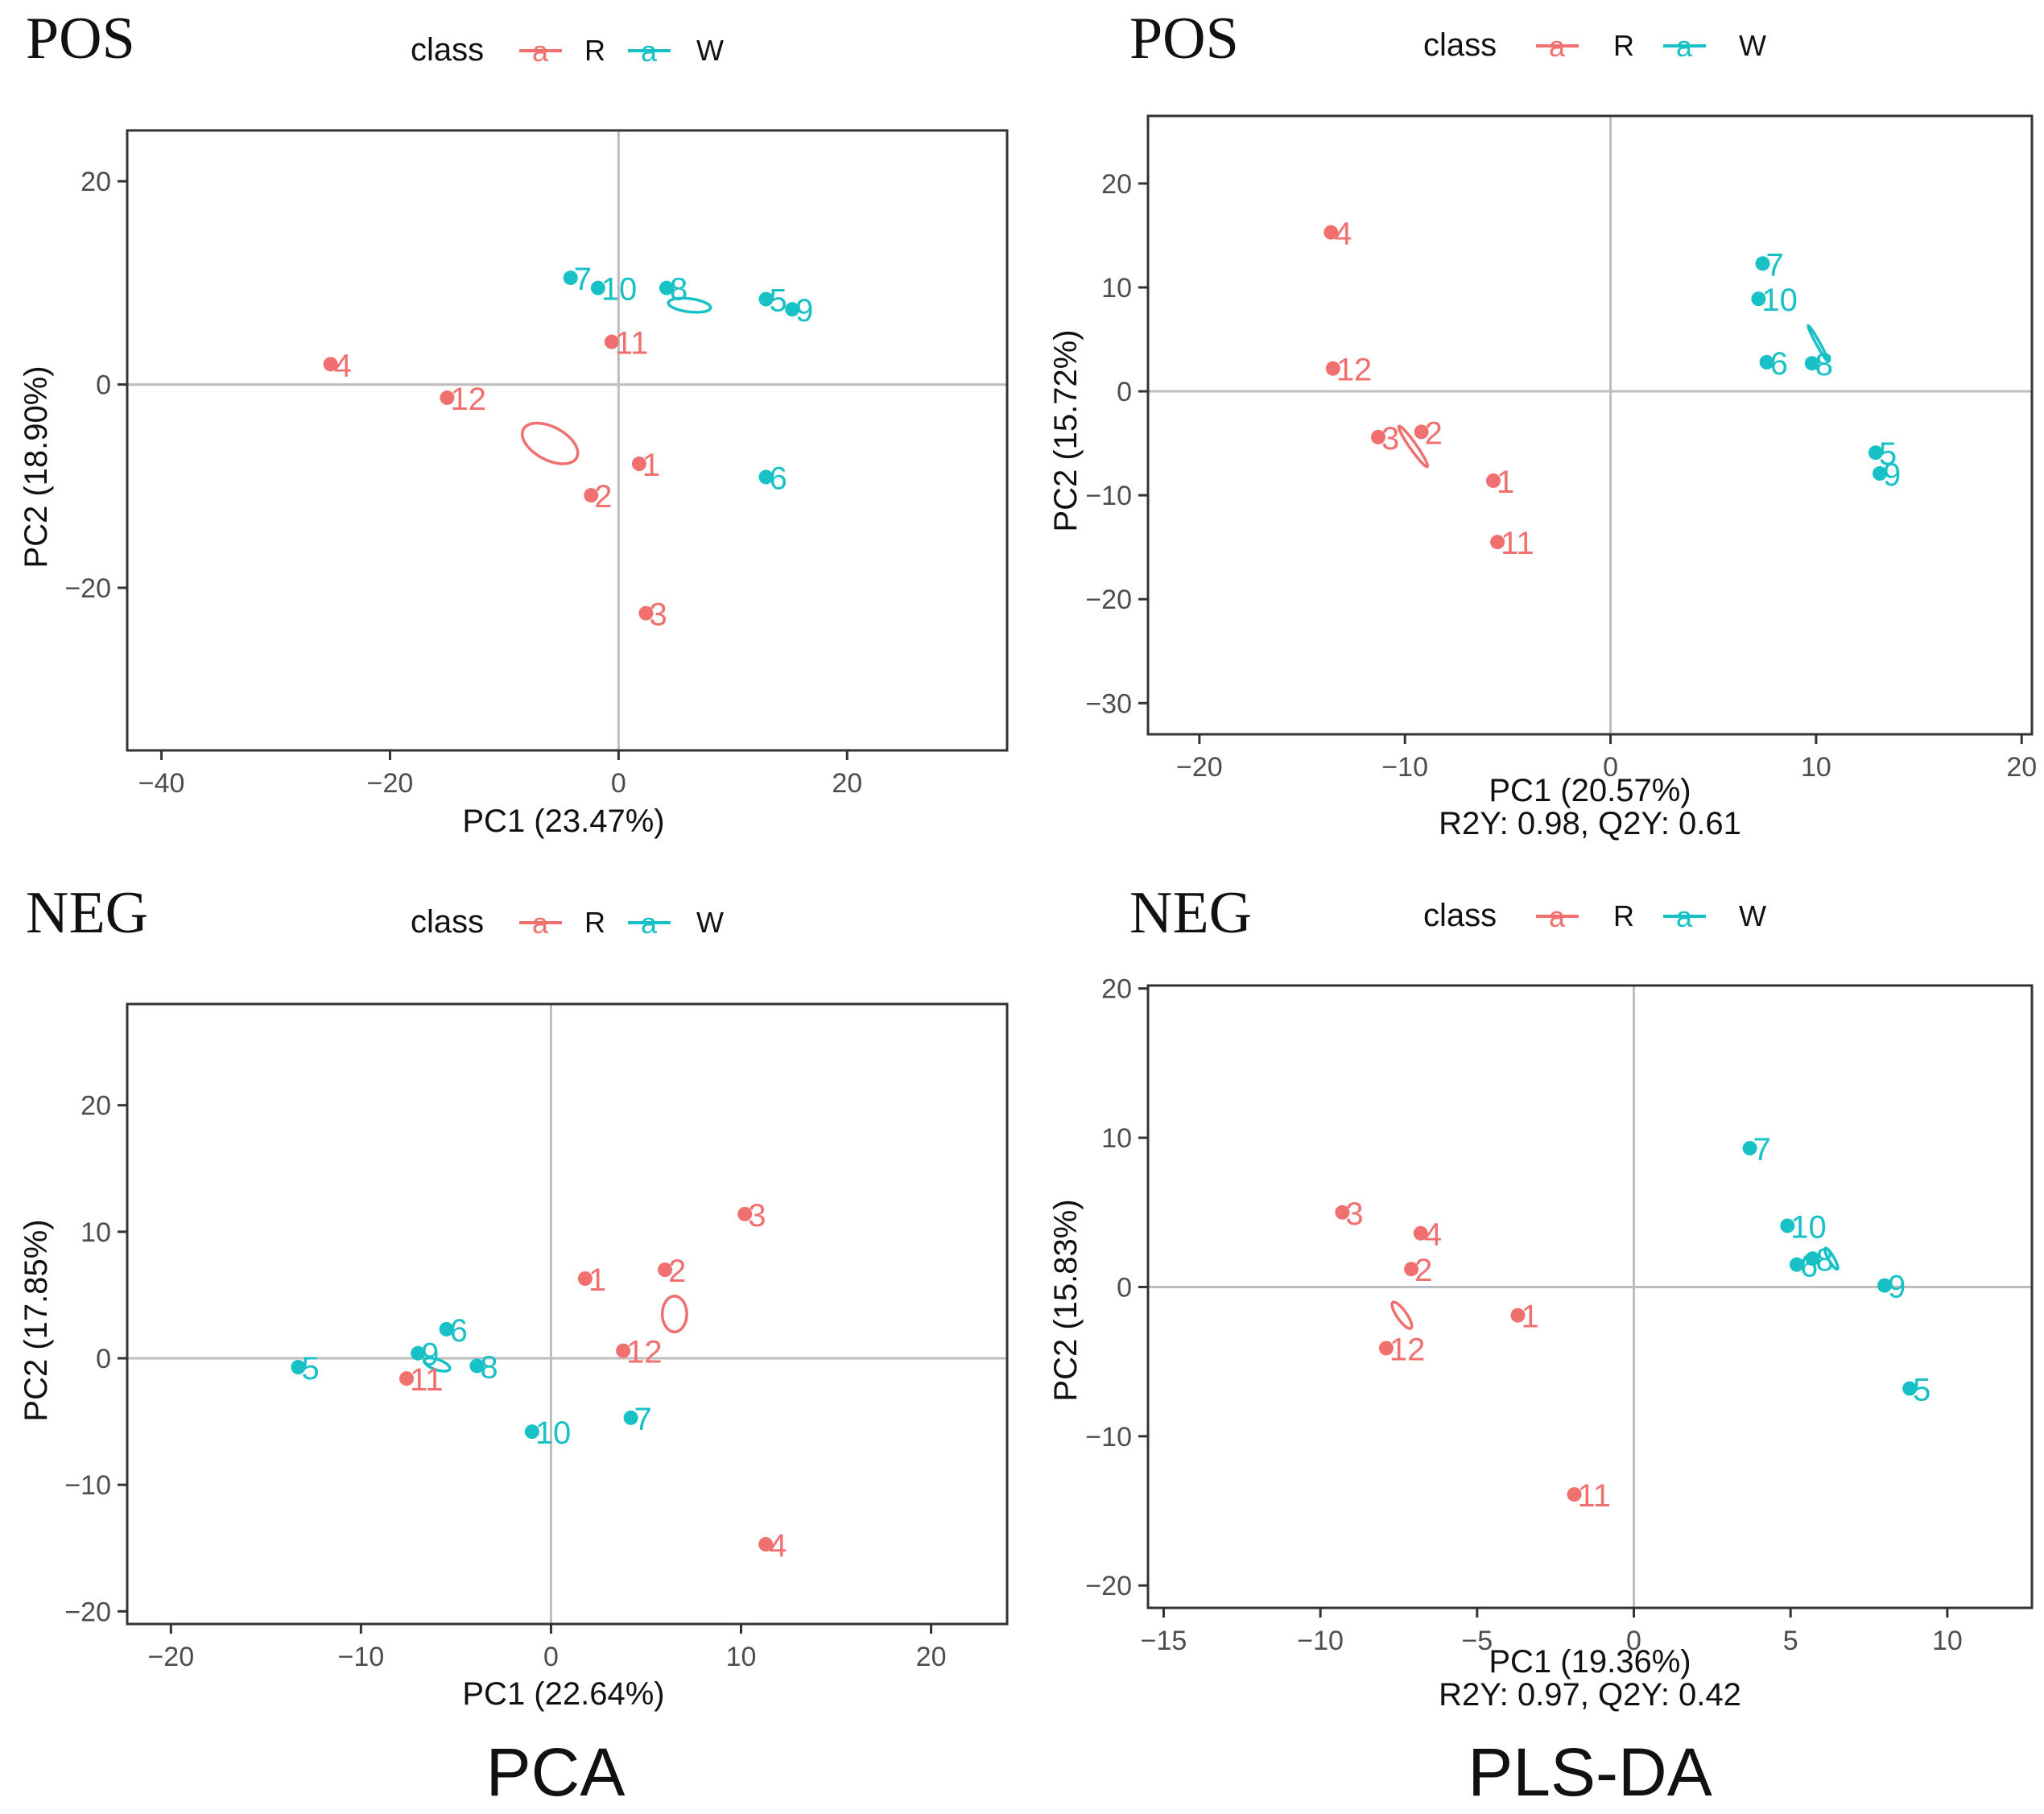  I want to click on x-axis-label: PC1 (22.64%), so click(563, 1694).